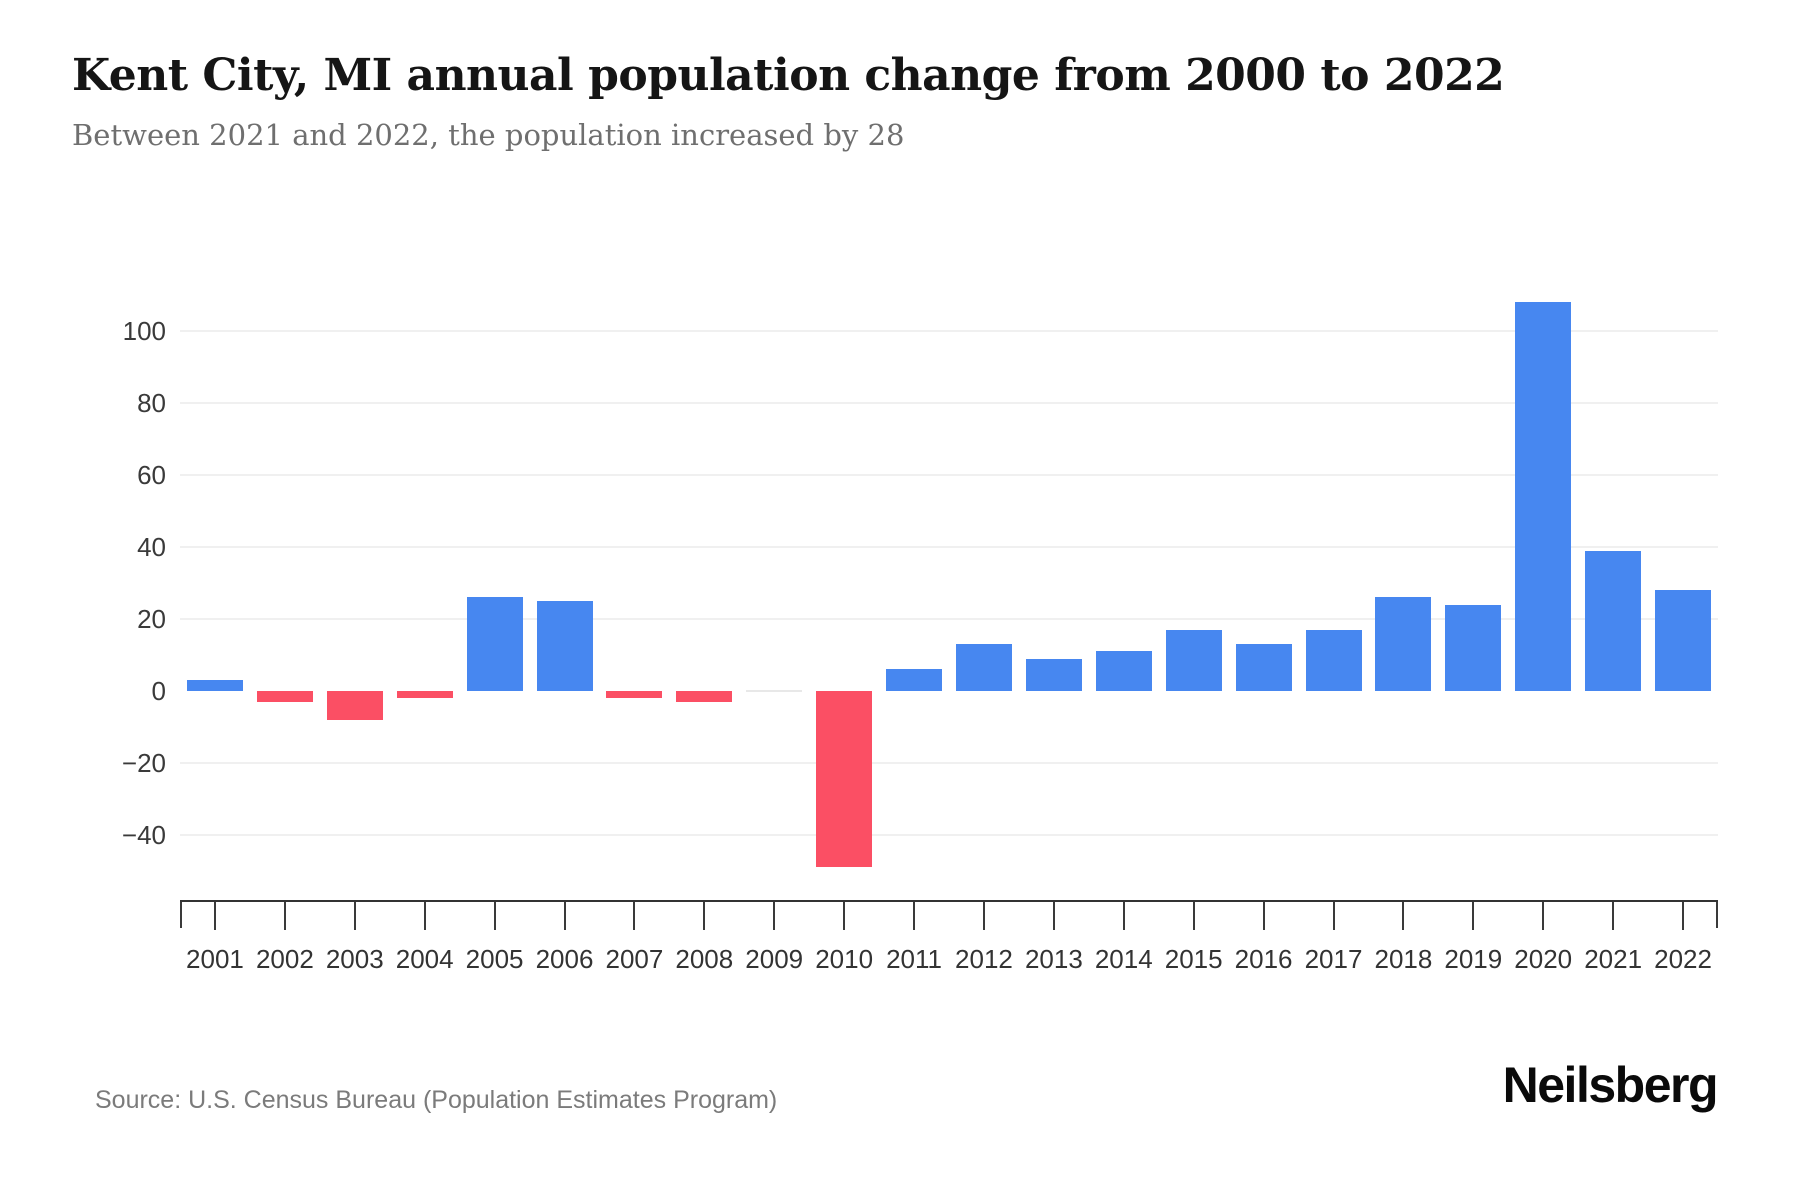 This screenshot has height=1200, width=1800. Describe the element at coordinates (215, 959) in the screenshot. I see `x-axis-label: 2001` at that location.